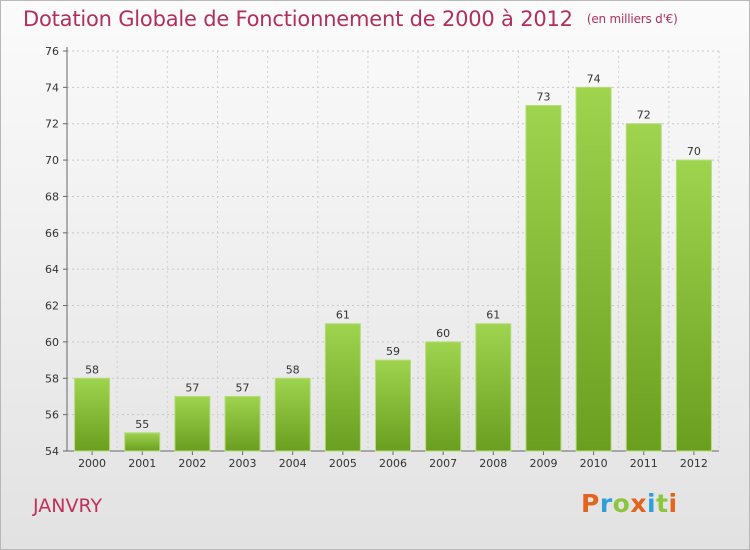 The width and height of the screenshot is (750, 550). I want to click on x-tick-label: 2003, so click(243, 463).